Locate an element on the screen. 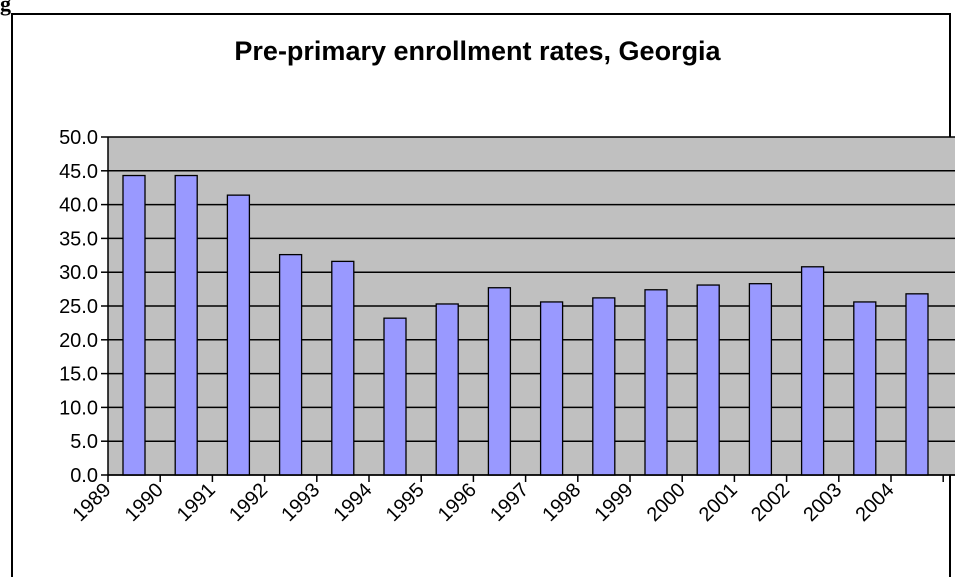 The height and width of the screenshot is (577, 955). y-tick-label: 5.0 is located at coordinates (84, 442).